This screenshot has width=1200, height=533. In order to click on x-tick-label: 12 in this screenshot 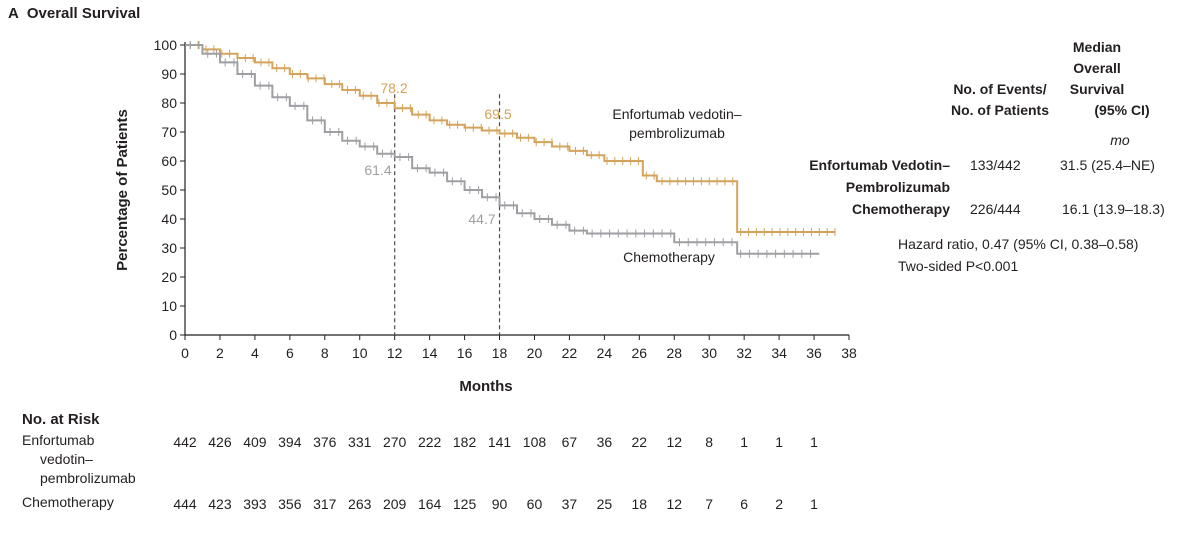, I will do `click(395, 353)`.